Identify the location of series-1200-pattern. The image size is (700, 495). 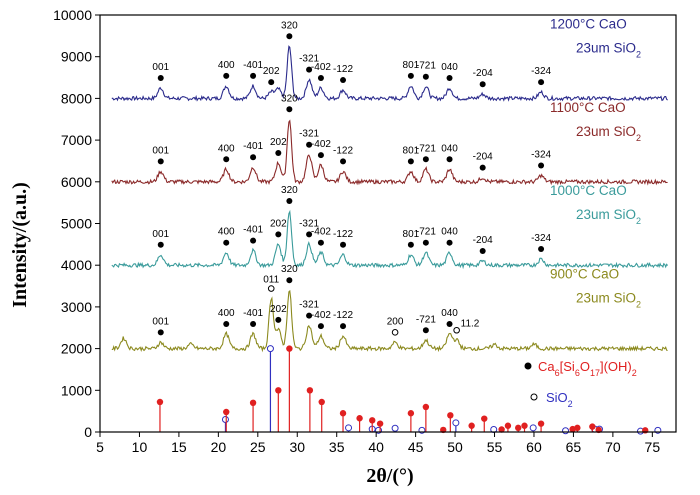
(389, 73).